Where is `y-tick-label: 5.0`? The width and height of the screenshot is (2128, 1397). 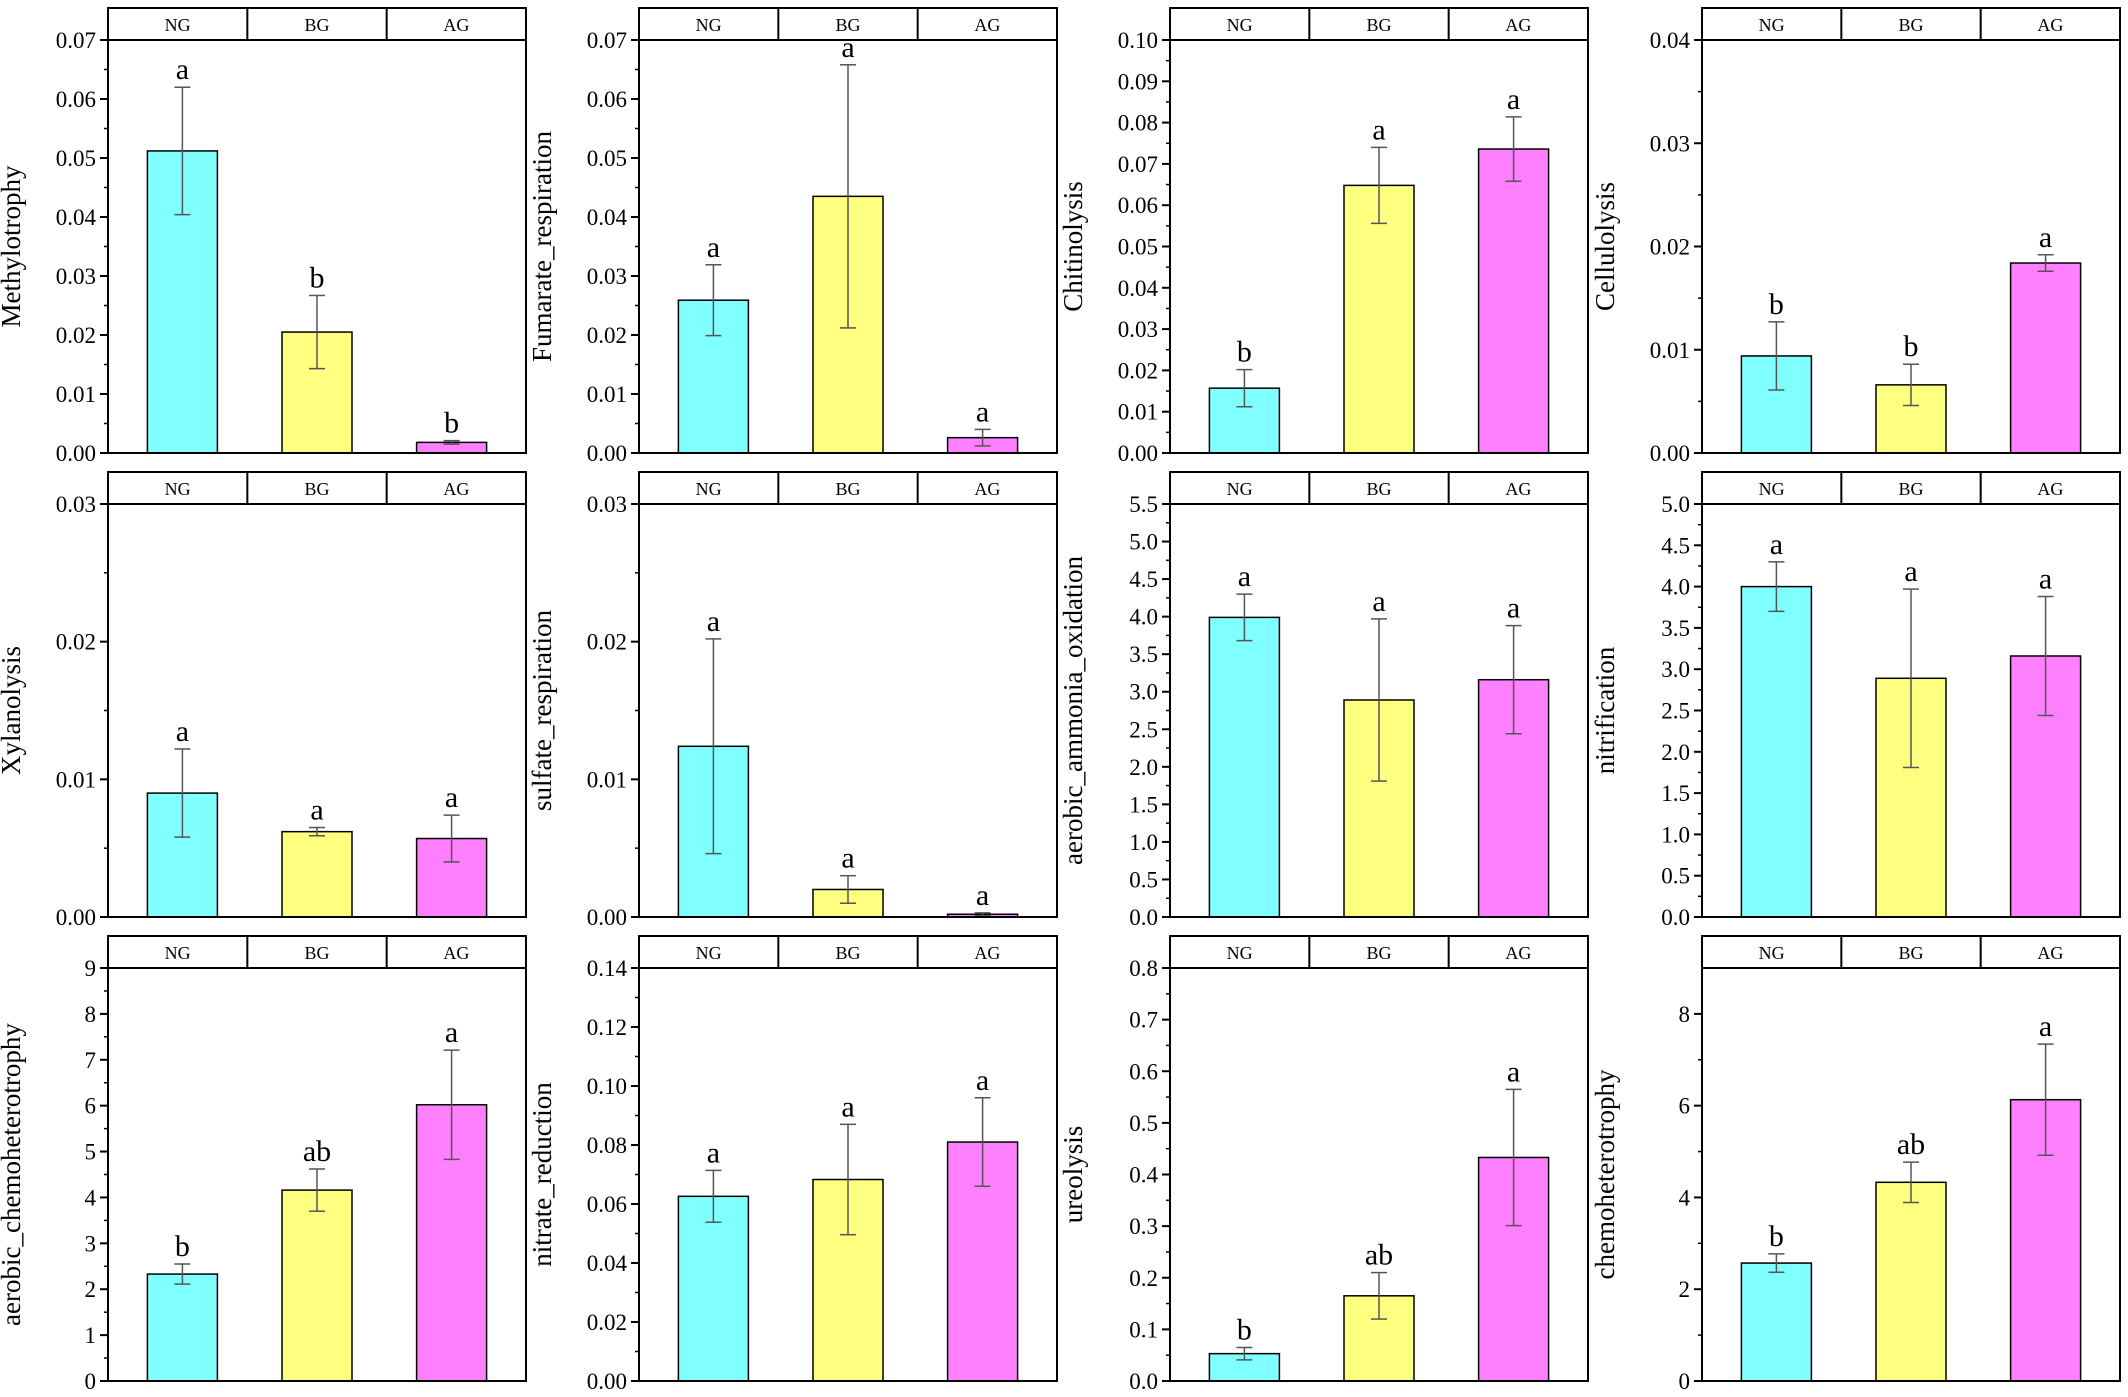 y-tick-label: 5.0 is located at coordinates (1675, 504).